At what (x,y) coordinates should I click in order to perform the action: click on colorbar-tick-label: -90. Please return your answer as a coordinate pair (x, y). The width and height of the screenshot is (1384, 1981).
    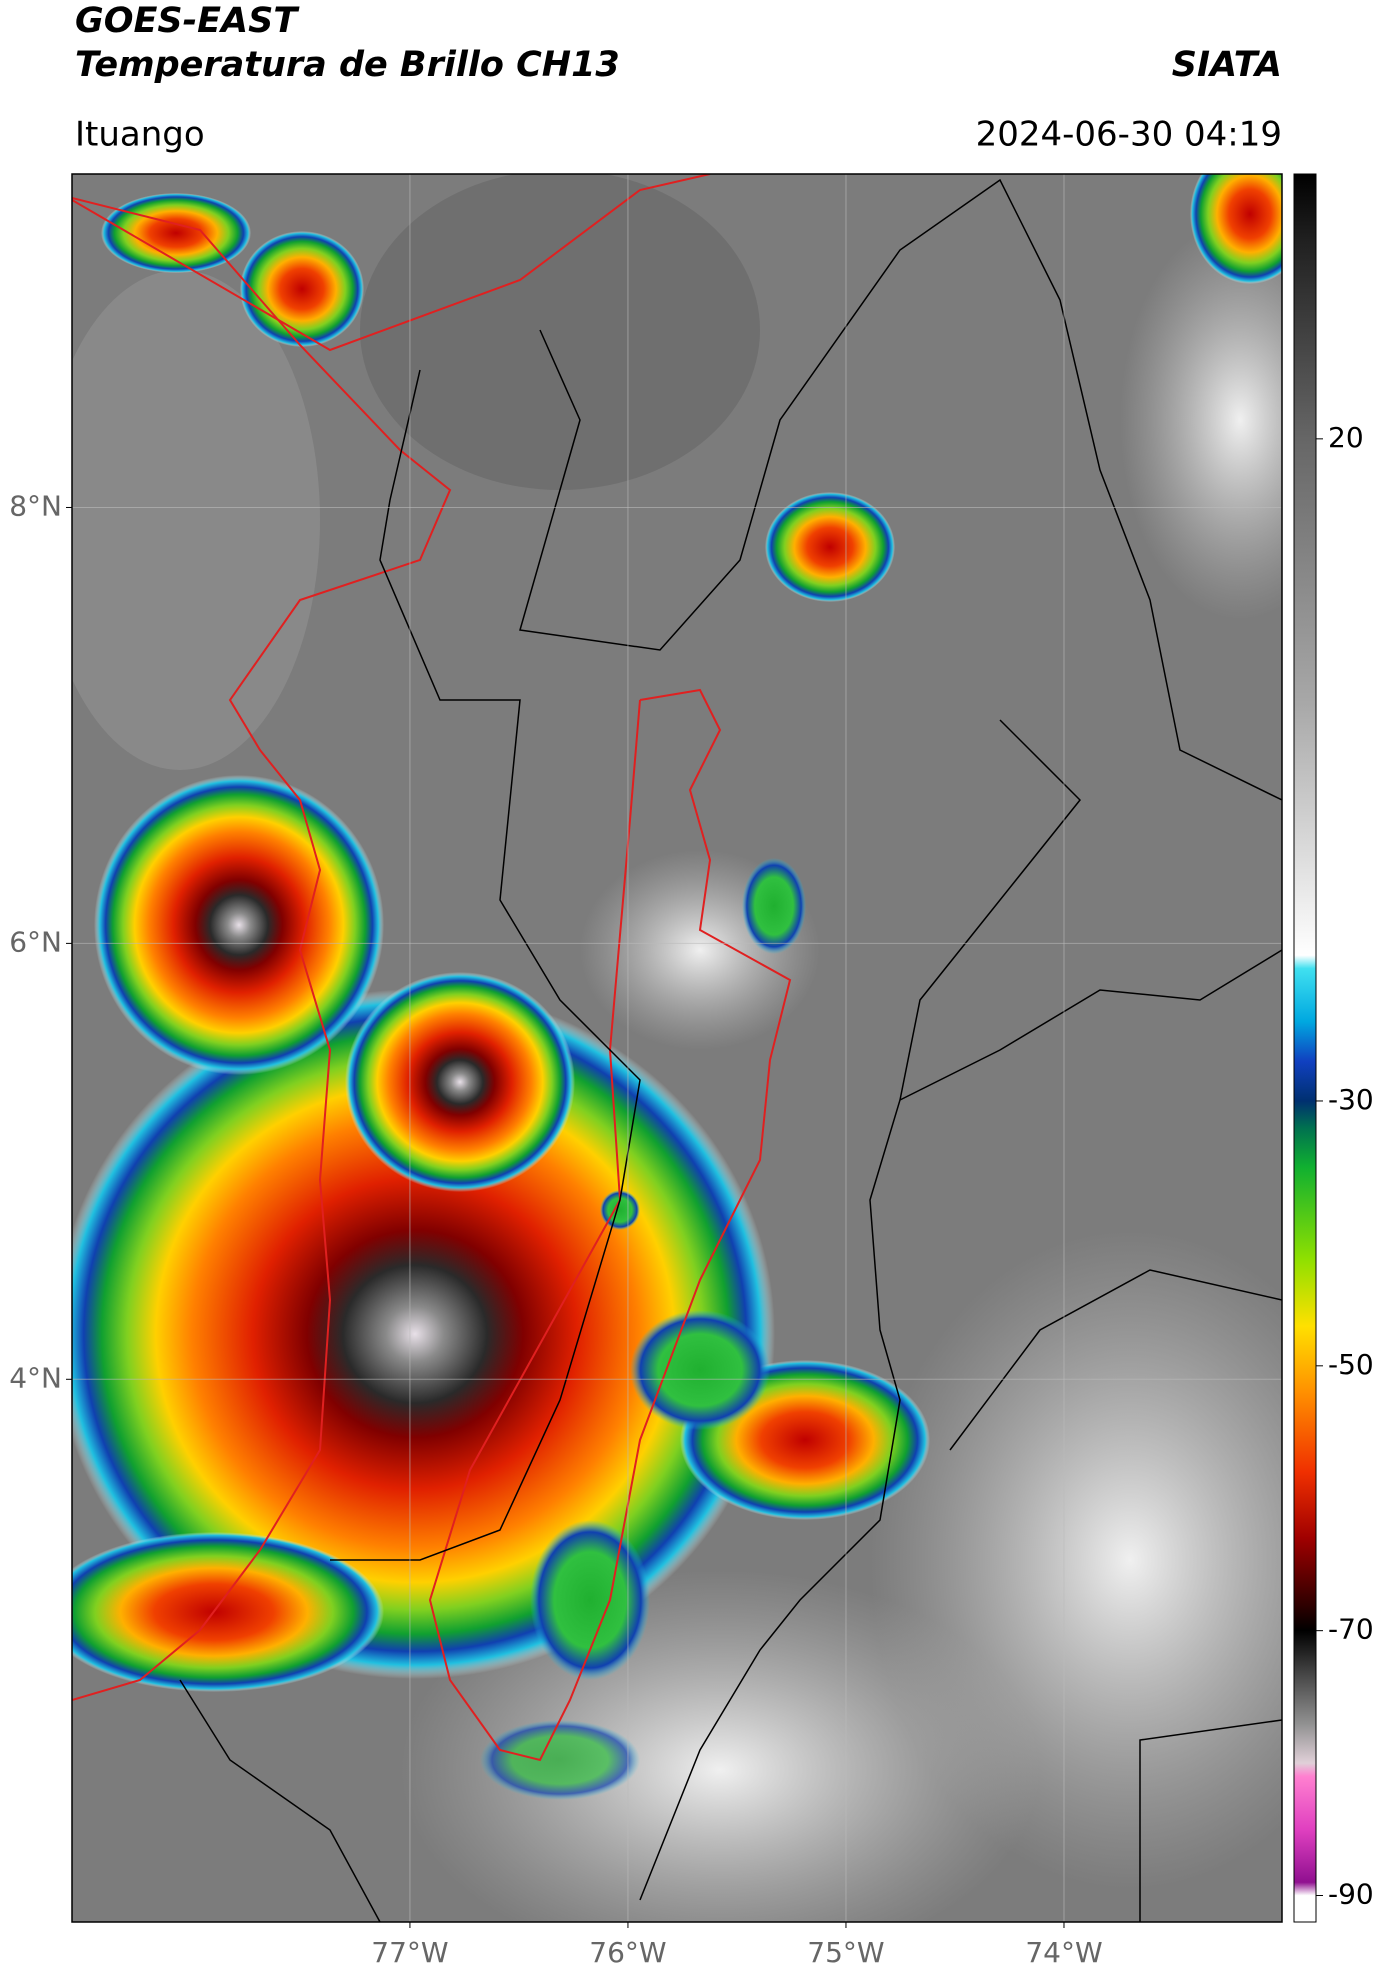
    Looking at the image, I should click on (1351, 1894).